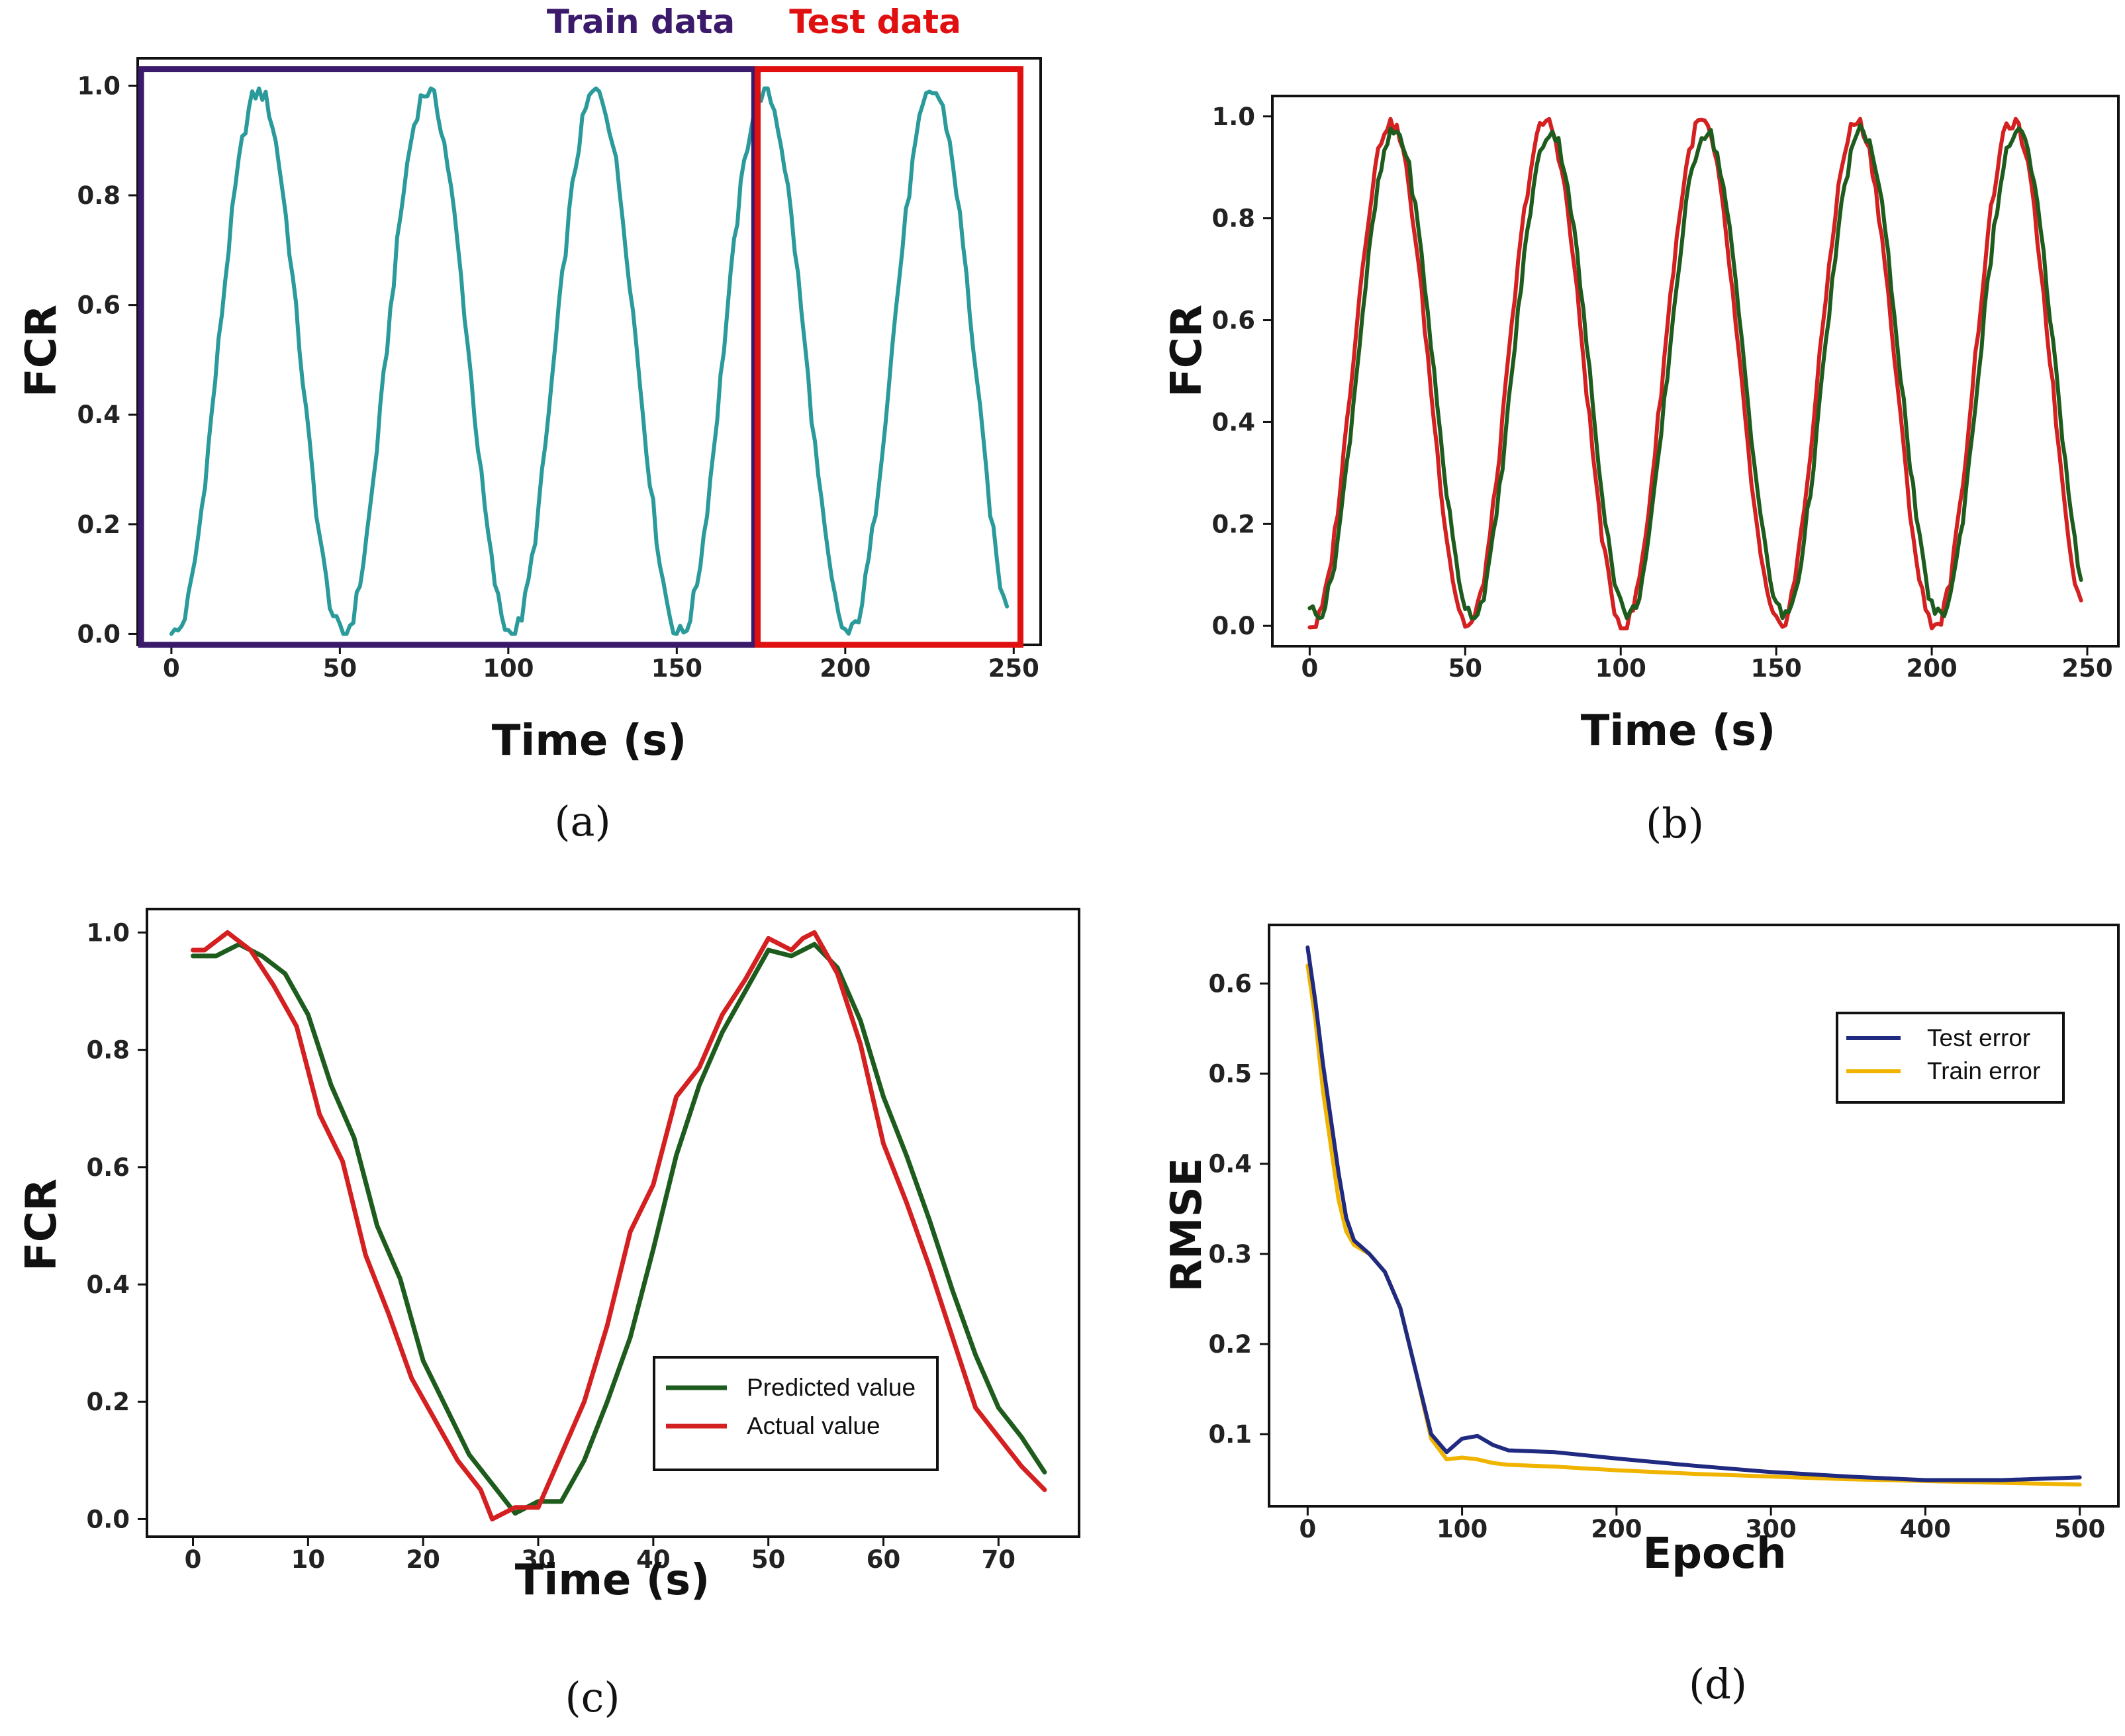 The height and width of the screenshot is (1736, 2125). I want to click on x-tick-label: 40, so click(653, 1559).